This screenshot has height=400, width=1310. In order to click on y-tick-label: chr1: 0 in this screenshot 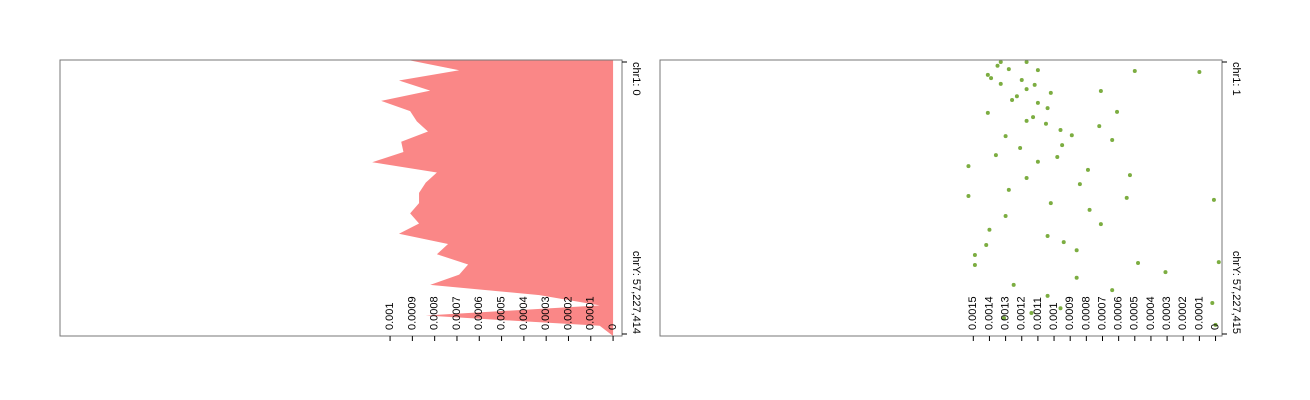, I will do `click(636, 79)`.